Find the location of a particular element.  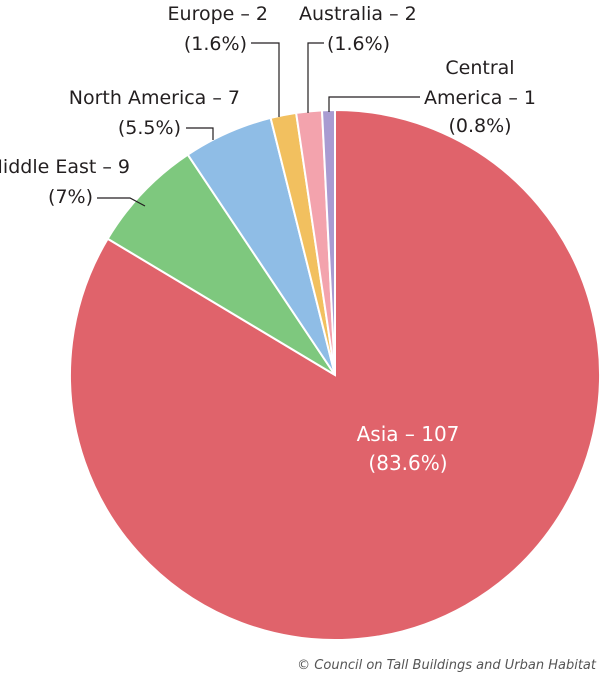

label-central-america-line3: (0.8%) is located at coordinates (479, 126).